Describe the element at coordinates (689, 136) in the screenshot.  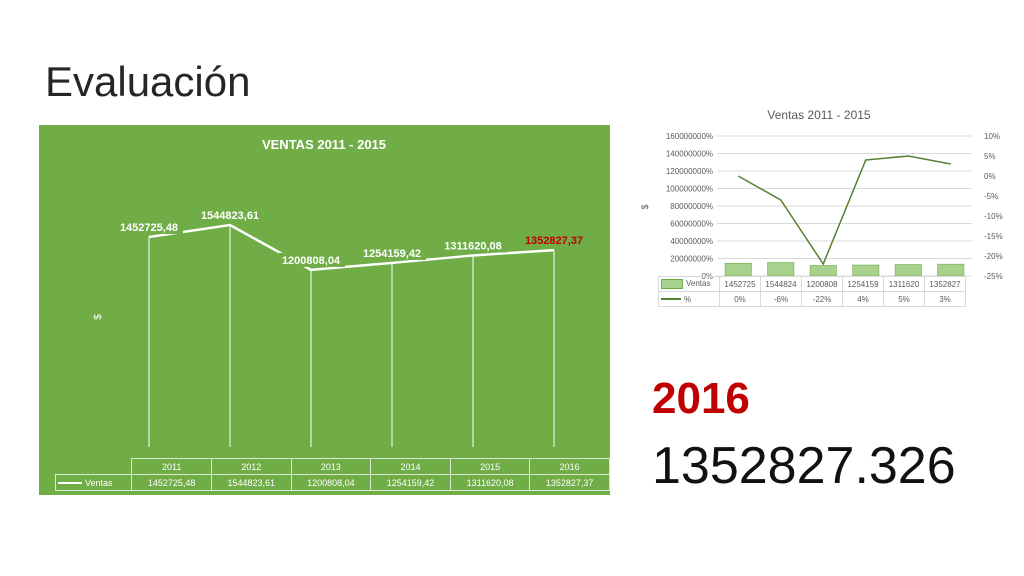
I see `y-tick-label: 160000000%` at that location.